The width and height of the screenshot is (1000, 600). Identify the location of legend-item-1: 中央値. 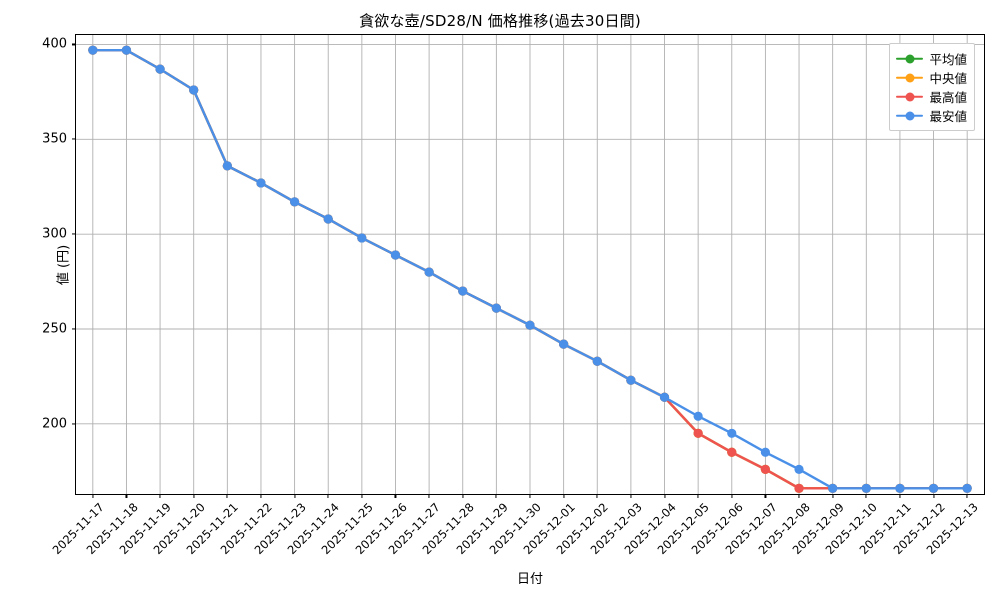
(931, 77).